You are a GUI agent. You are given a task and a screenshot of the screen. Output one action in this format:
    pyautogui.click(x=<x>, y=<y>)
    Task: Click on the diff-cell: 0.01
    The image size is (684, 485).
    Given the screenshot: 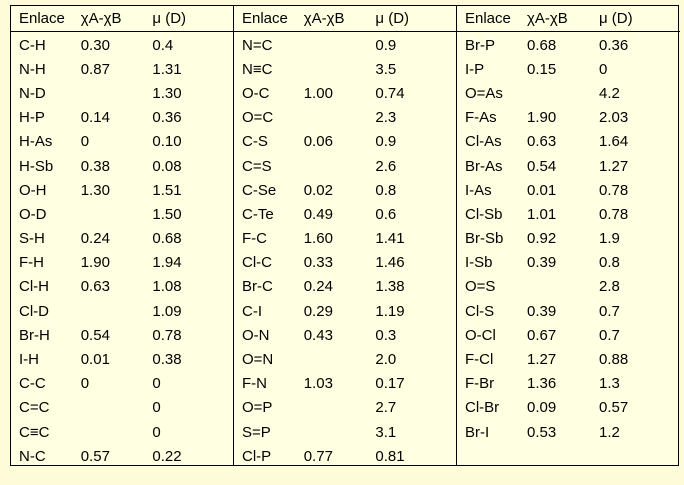 What is the action you would take?
    pyautogui.click(x=542, y=190)
    